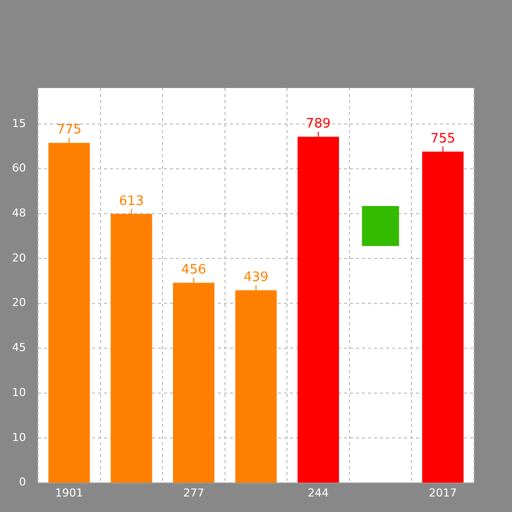 The width and height of the screenshot is (512, 512). I want to click on data-label: 613, so click(131, 201).